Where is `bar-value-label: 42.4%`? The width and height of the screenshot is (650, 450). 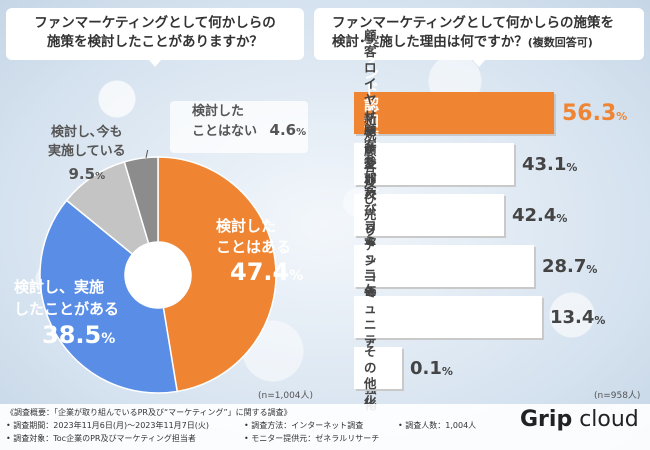
bar-value-label: 42.4% is located at coordinates (539, 215).